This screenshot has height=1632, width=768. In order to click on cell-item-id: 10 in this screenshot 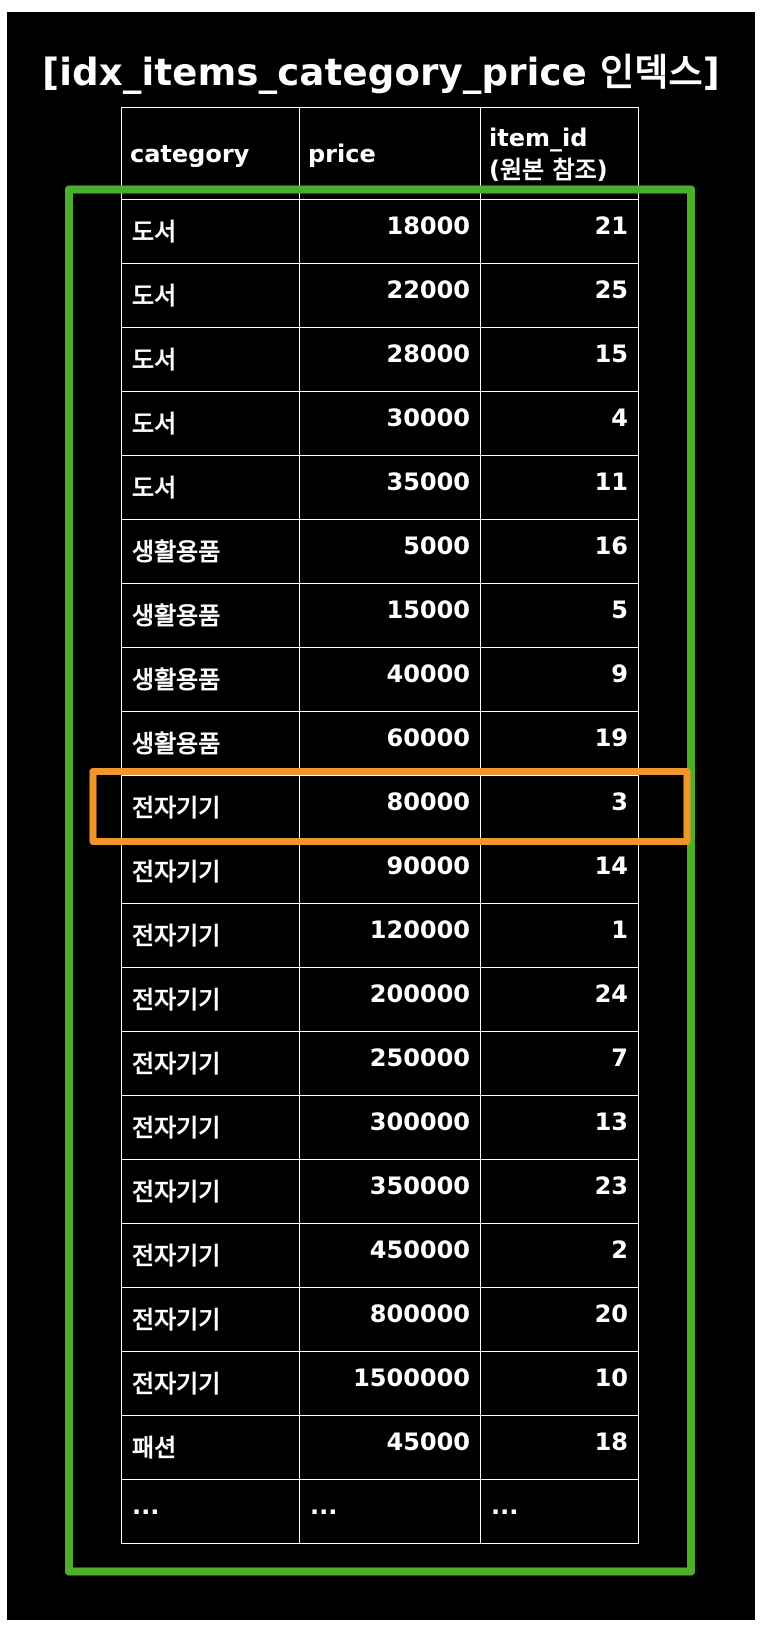, I will do `click(559, 1383)`.